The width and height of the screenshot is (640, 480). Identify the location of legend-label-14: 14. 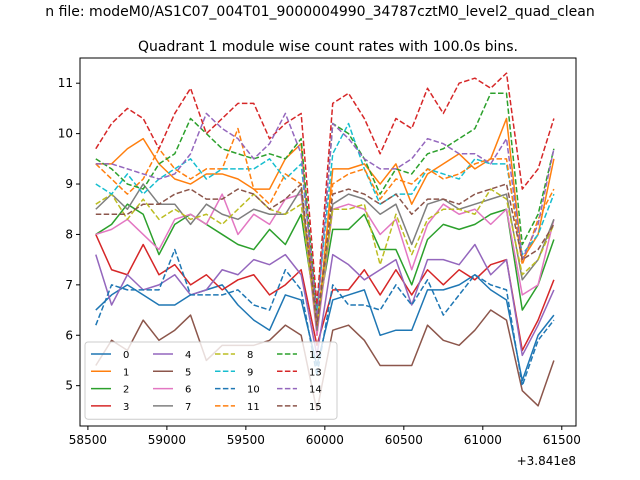
(315, 390).